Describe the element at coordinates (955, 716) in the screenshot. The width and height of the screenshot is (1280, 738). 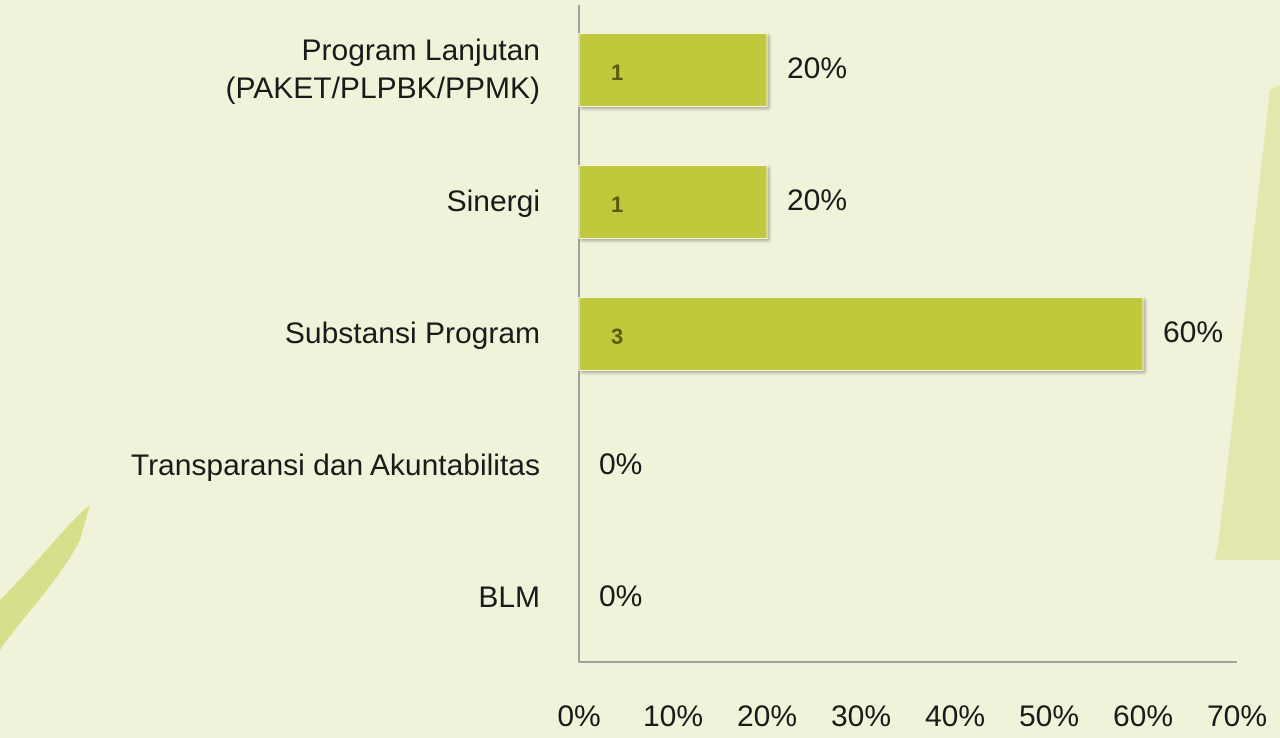
I see `x-tick-label: 40%` at that location.